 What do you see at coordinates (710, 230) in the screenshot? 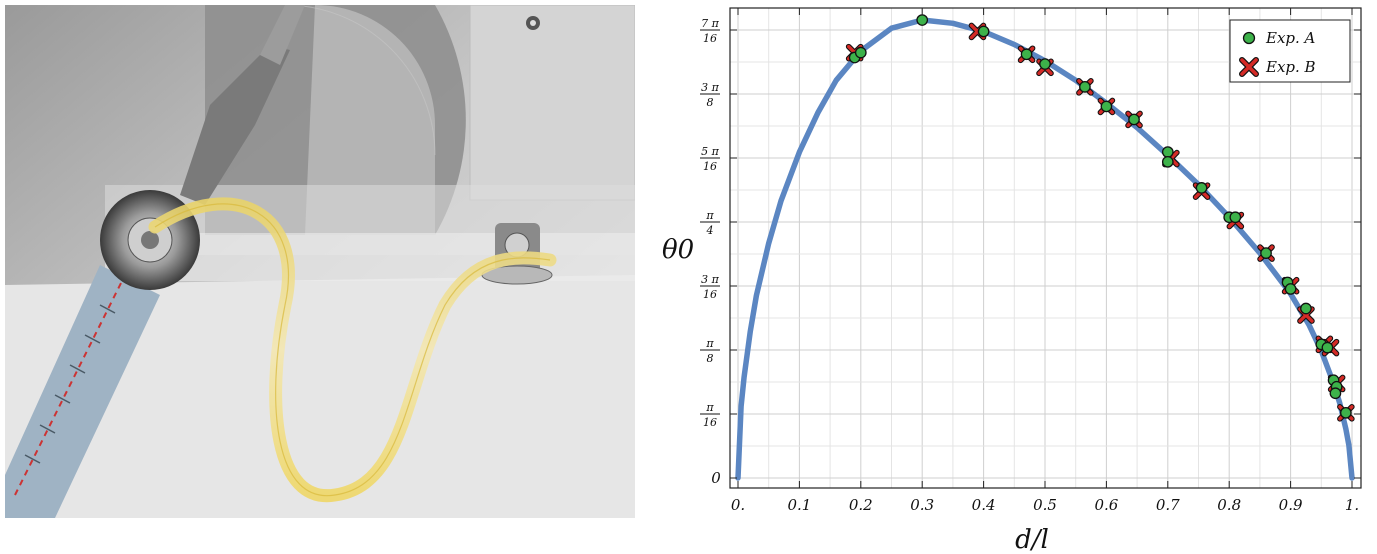
I see `y-tick-denominator: 4` at bounding box center [710, 230].